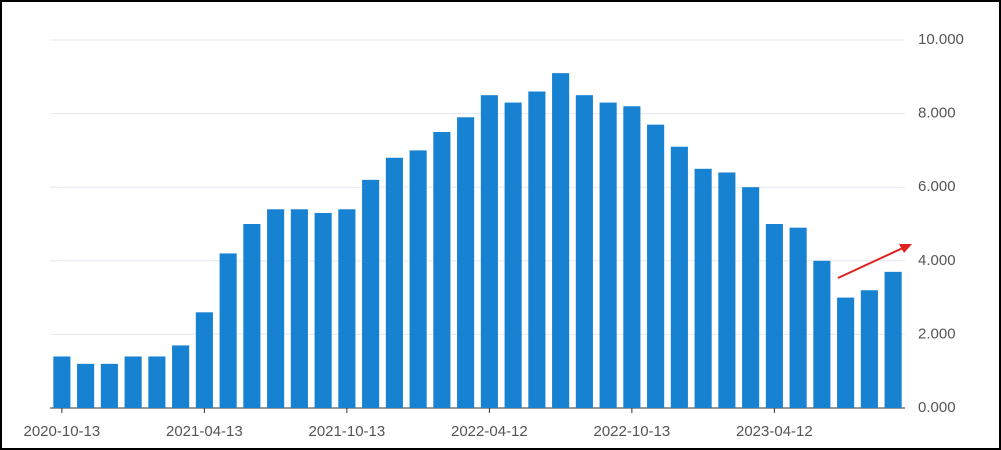 Image resolution: width=1001 pixels, height=450 pixels. I want to click on x-tick-label: 2020-10-13, so click(62, 431).